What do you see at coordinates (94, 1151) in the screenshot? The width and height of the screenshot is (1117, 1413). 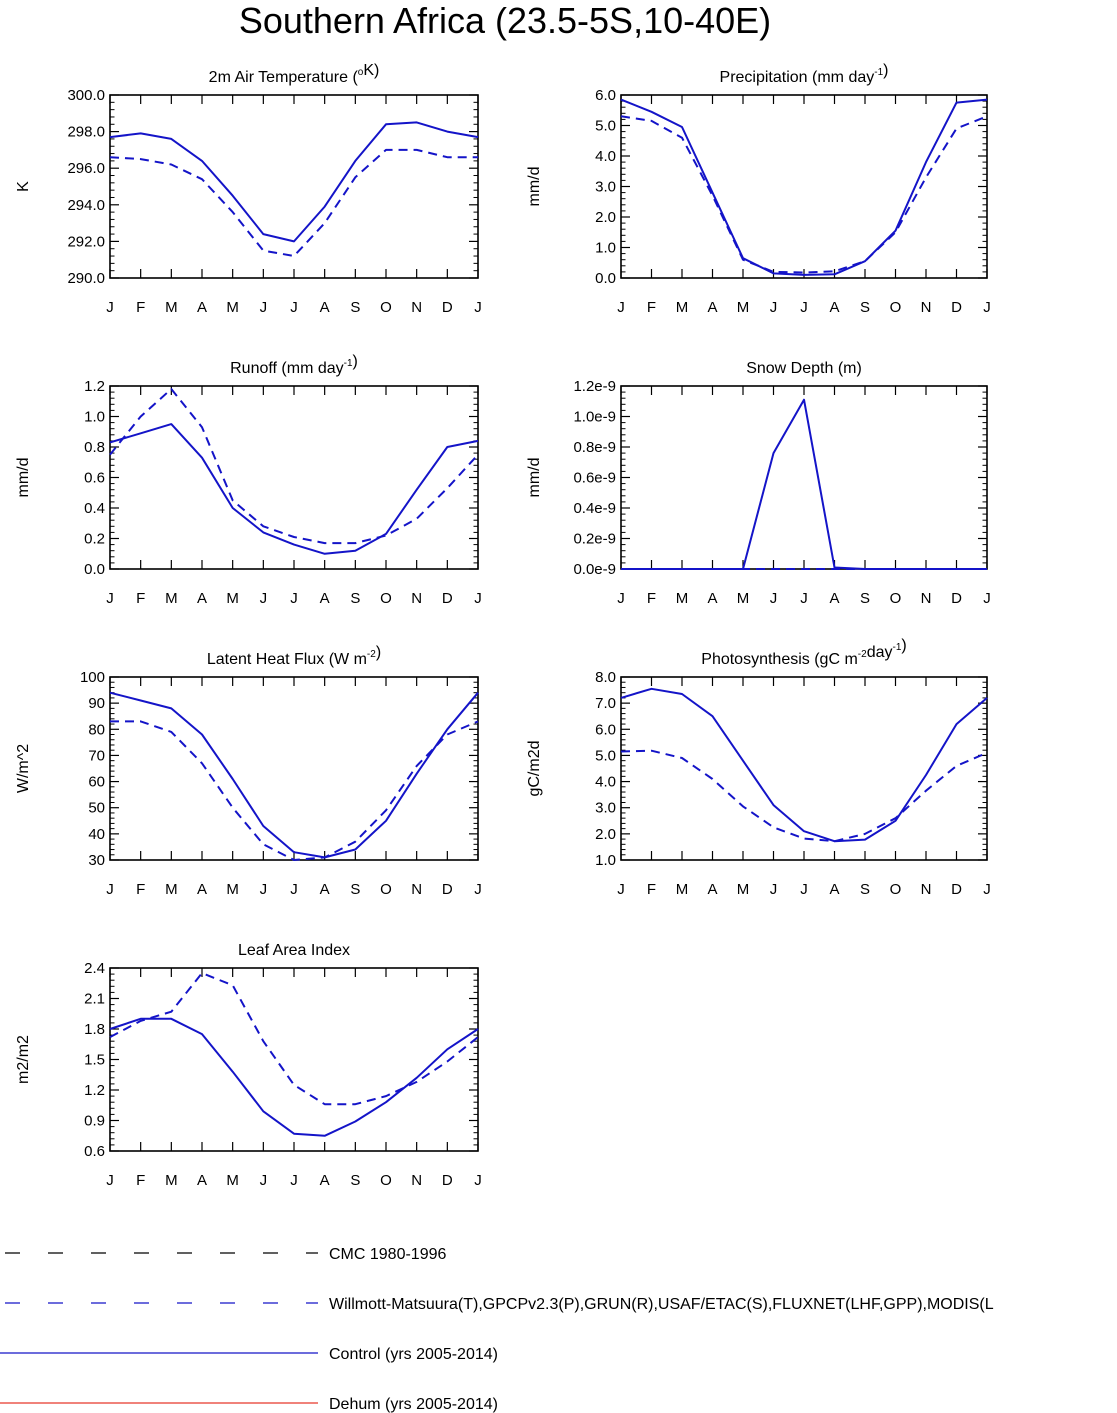 I see `y-tick-label: 0.6` at bounding box center [94, 1151].